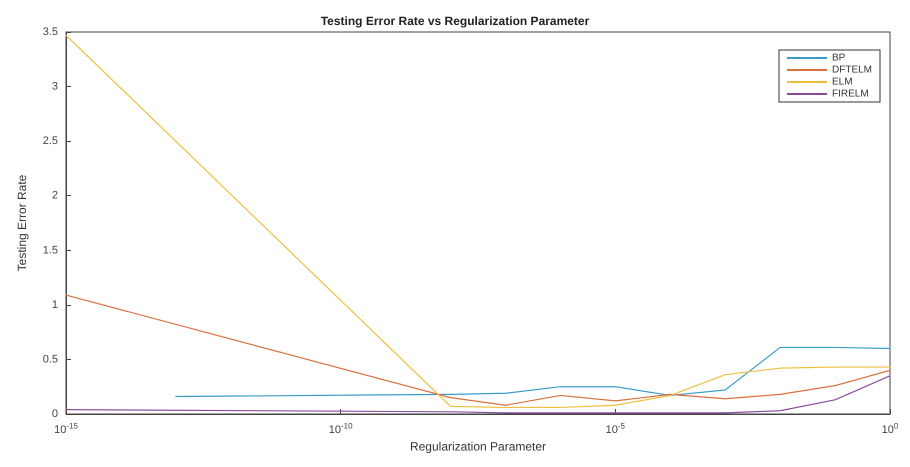 The image size is (910, 467). What do you see at coordinates (839, 58) in the screenshot?
I see `legend-label: BP` at bounding box center [839, 58].